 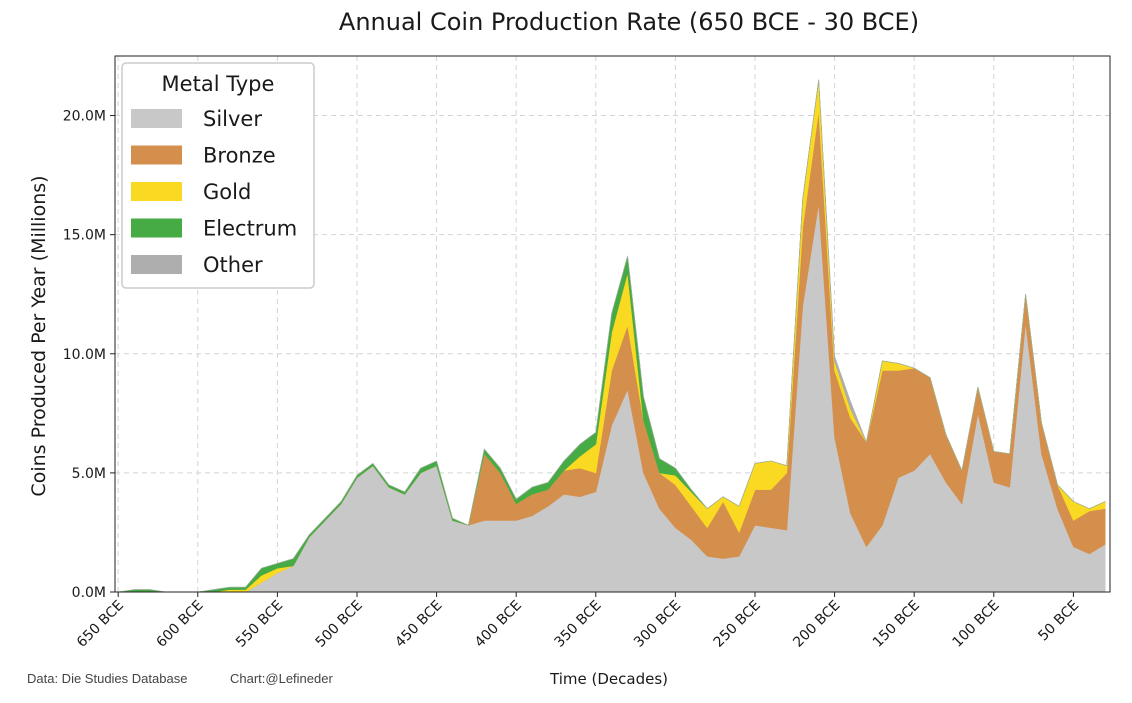 I want to click on x-axis-label: Time (Decades), so click(x=608, y=679).